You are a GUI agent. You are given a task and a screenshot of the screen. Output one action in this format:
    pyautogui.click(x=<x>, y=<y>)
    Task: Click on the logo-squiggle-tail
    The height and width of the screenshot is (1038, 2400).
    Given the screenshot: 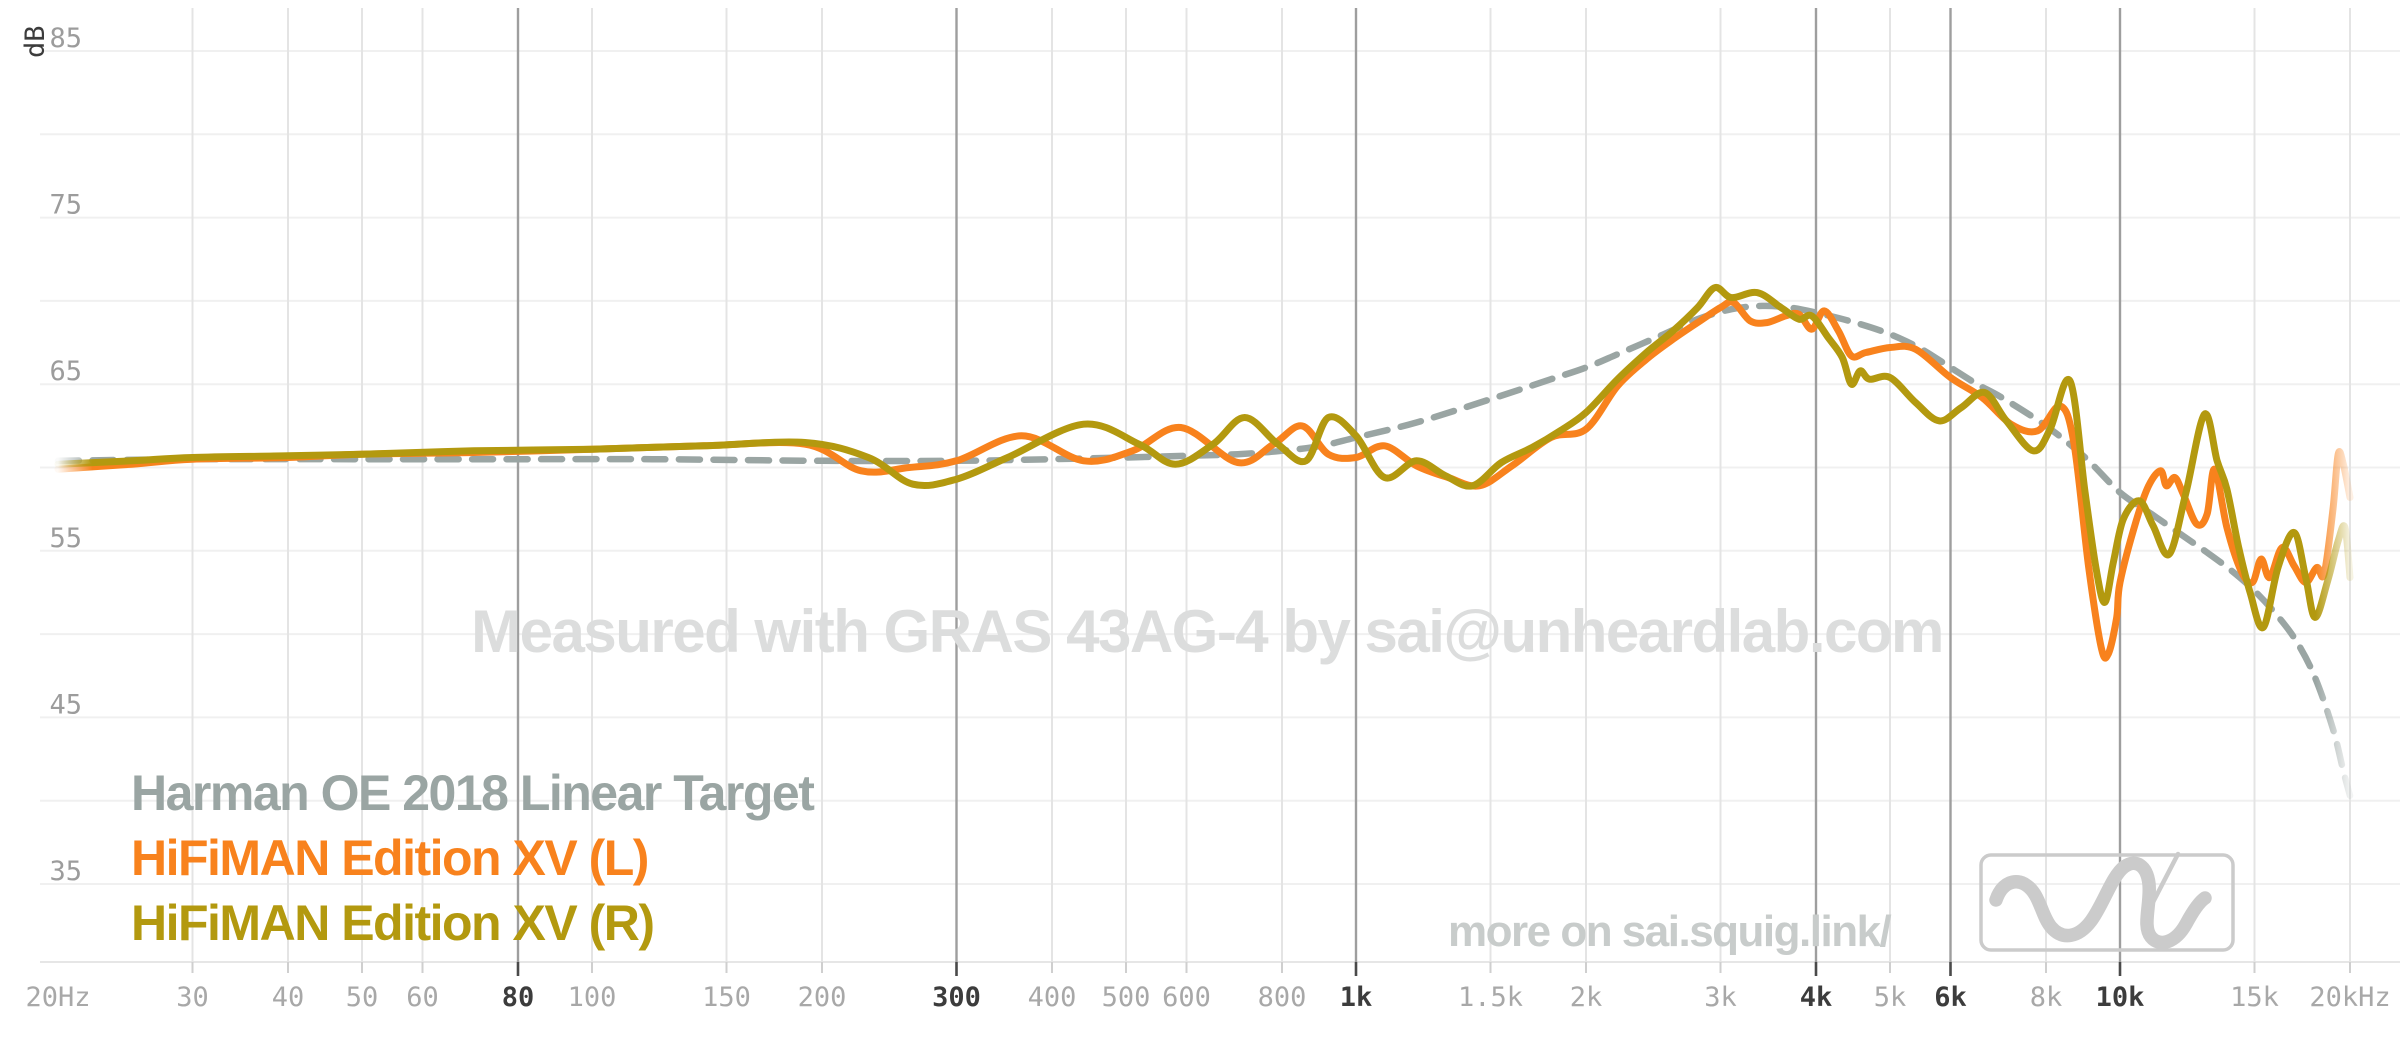 What is the action you would take?
    pyautogui.click(x=2164, y=881)
    